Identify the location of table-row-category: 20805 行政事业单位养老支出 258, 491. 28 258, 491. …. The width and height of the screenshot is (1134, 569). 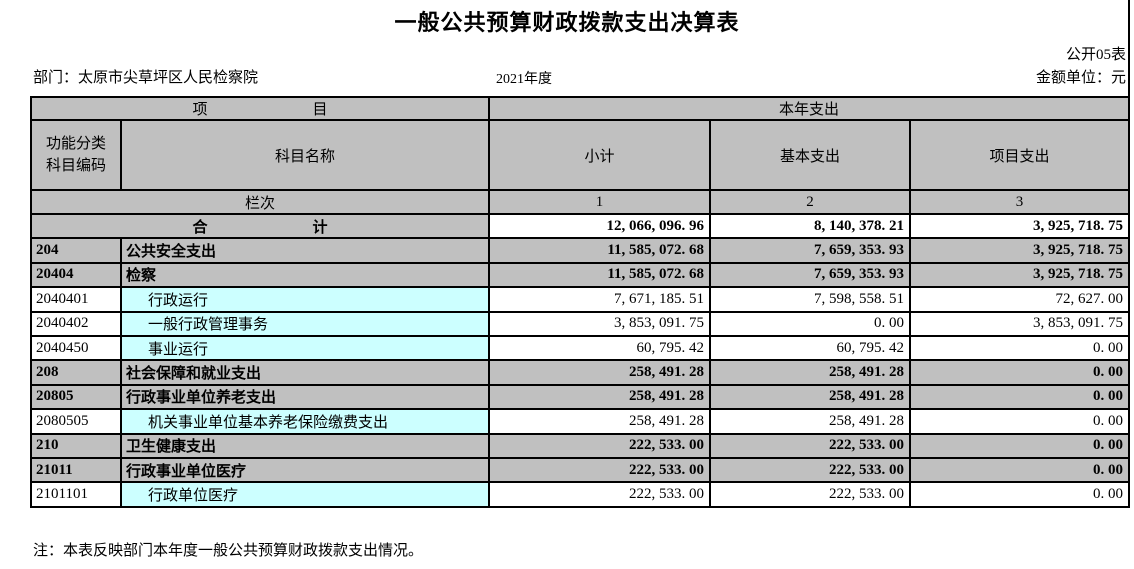
(580, 397).